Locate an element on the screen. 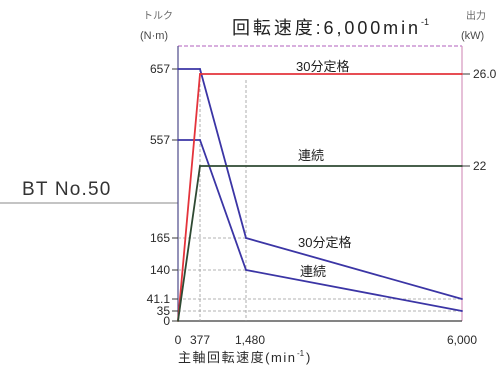 This screenshot has height=366, width=502. x-axis-title-superscript: -1 is located at coordinates (301, 353).